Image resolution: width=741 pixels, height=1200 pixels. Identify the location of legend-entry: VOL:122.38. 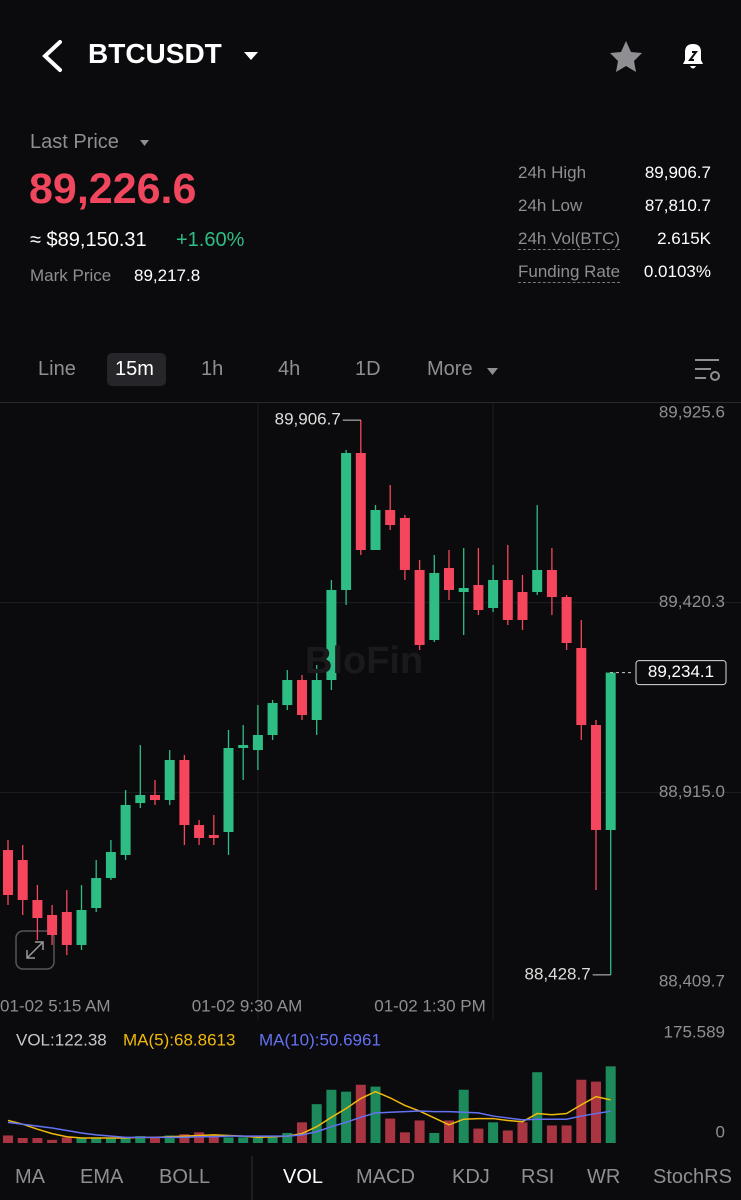
(61, 1039).